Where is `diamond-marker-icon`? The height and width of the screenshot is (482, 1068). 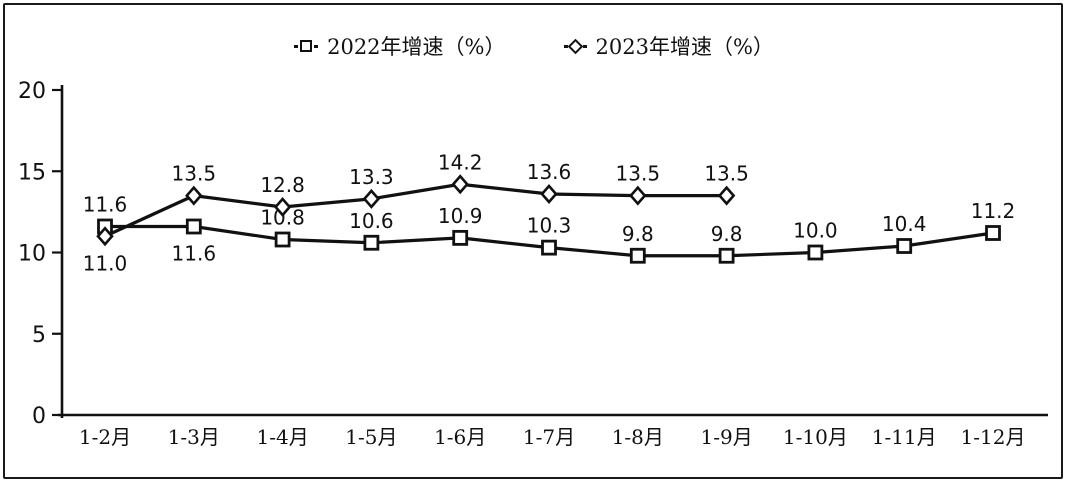
diamond-marker-icon is located at coordinates (575, 46).